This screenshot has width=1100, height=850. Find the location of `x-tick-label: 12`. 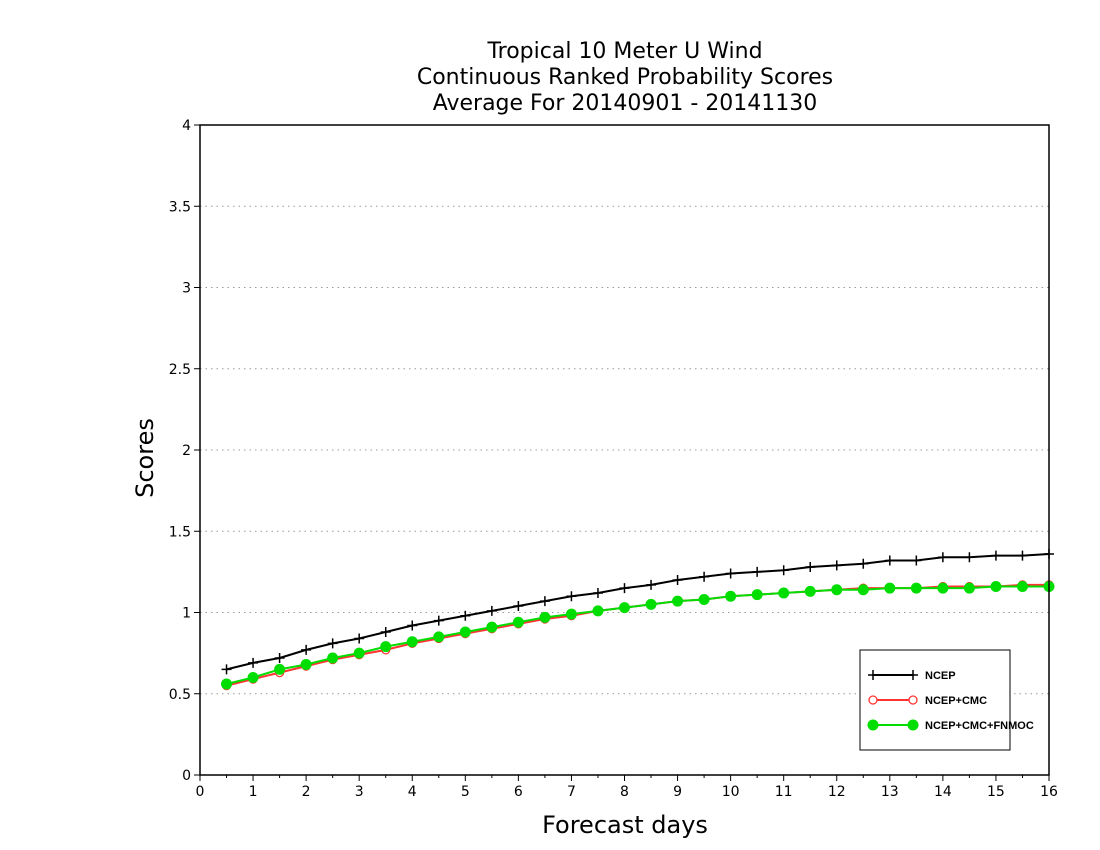

x-tick-label: 12 is located at coordinates (837, 792).